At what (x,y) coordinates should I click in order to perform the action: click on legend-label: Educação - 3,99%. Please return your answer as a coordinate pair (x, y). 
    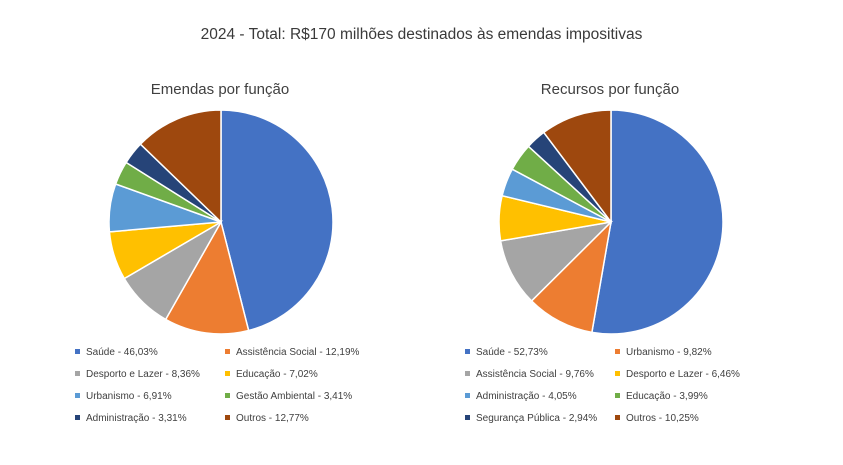
    Looking at the image, I should click on (667, 396).